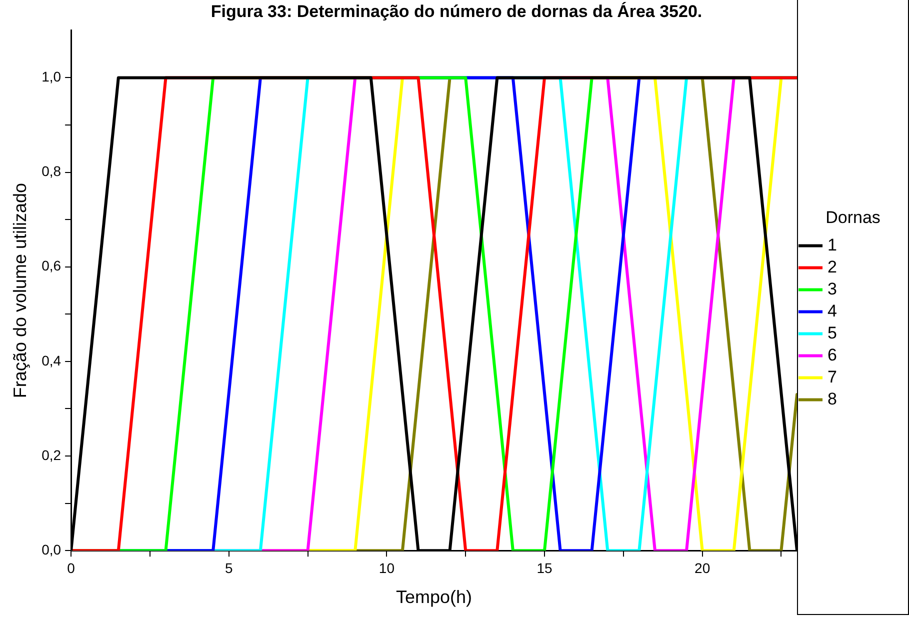 The width and height of the screenshot is (909, 619). Describe the element at coordinates (832, 266) in the screenshot. I see `legend-label: 2` at that location.